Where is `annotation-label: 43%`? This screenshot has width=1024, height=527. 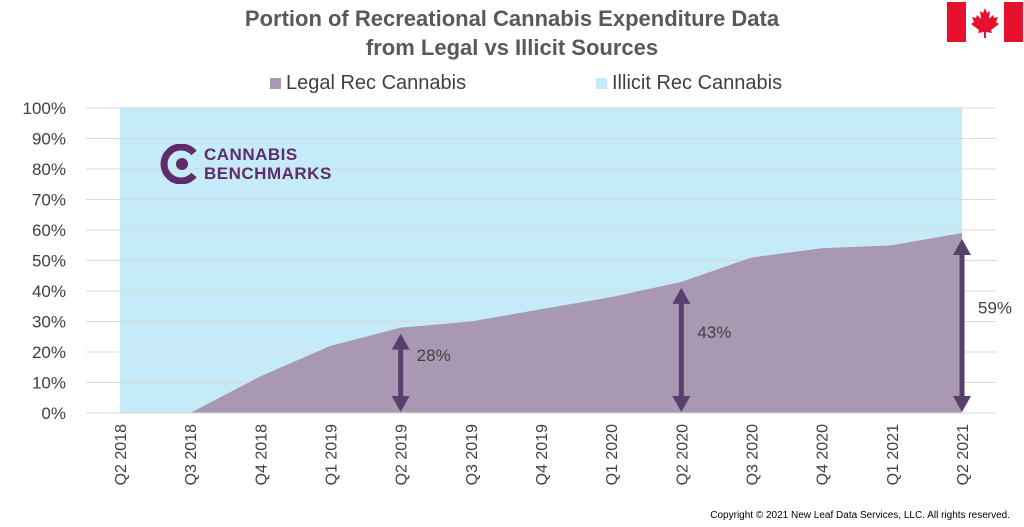 annotation-label: 43% is located at coordinates (714, 332).